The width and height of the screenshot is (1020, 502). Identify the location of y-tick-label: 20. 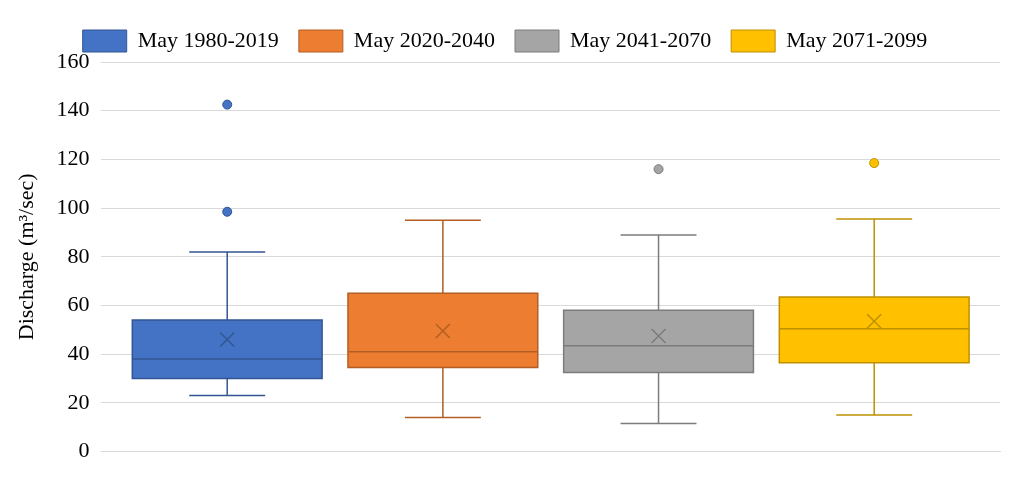
(78, 401).